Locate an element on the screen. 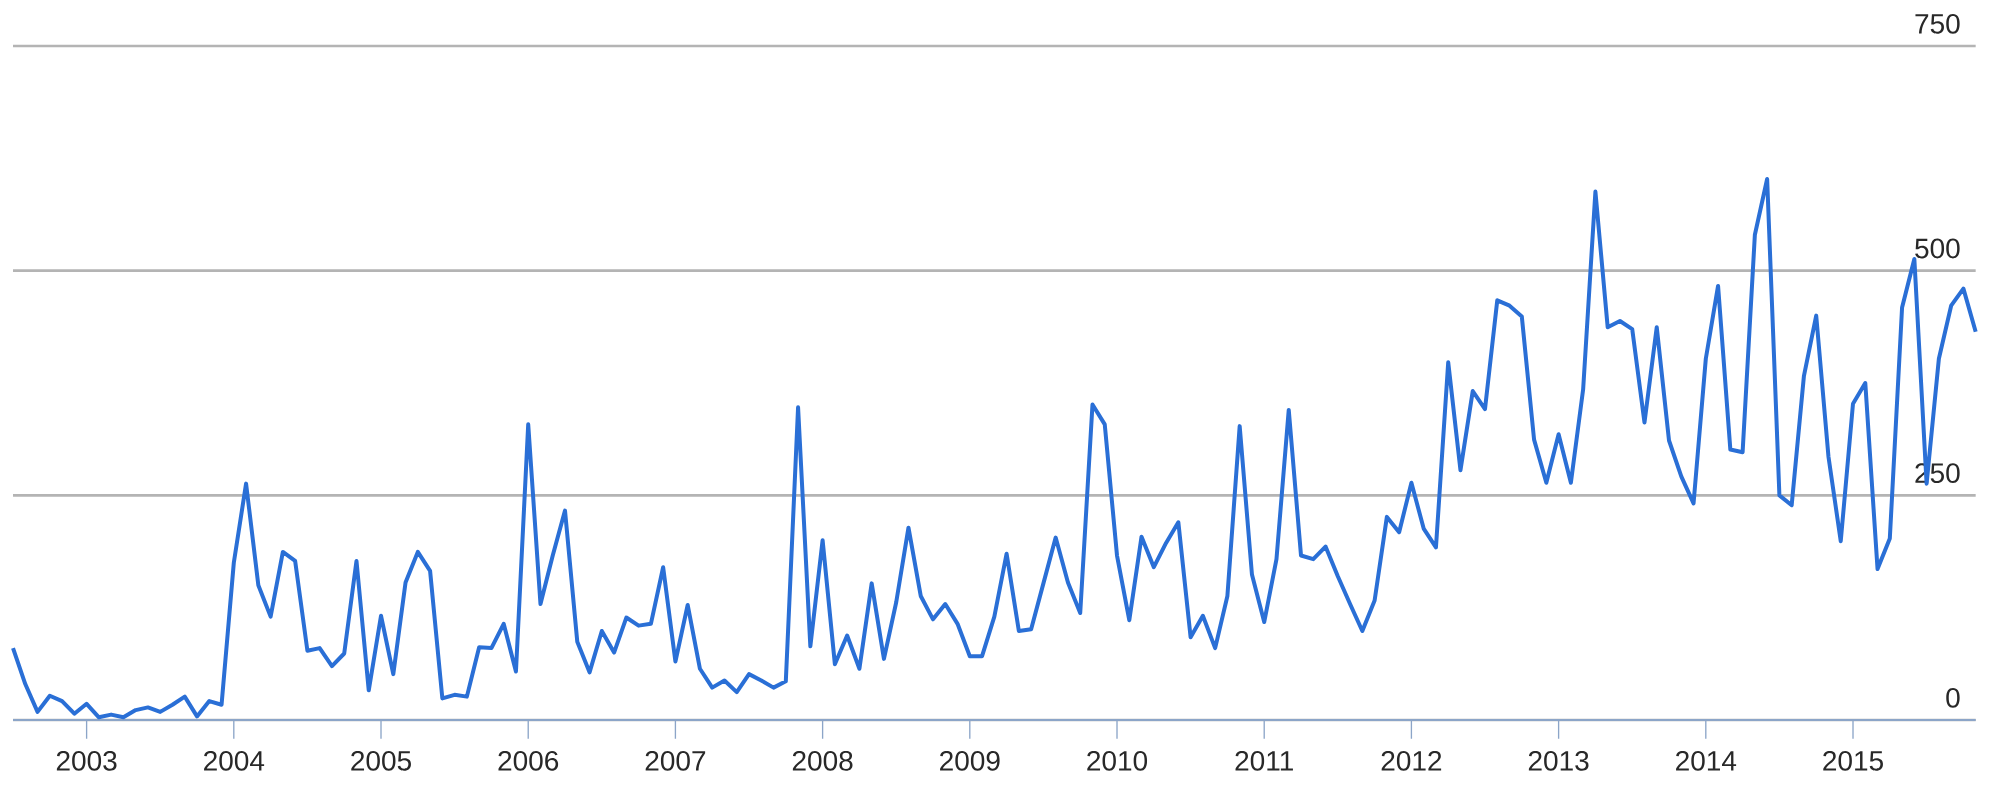 This screenshot has height=795, width=1996. x-tick-label: 2005 is located at coordinates (381, 760).